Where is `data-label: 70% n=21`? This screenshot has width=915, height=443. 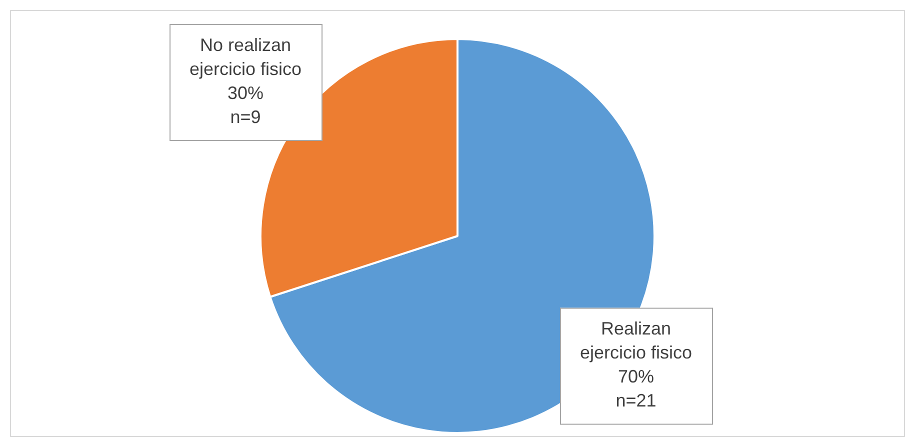 data-label: 70% n=21 is located at coordinates (636, 388).